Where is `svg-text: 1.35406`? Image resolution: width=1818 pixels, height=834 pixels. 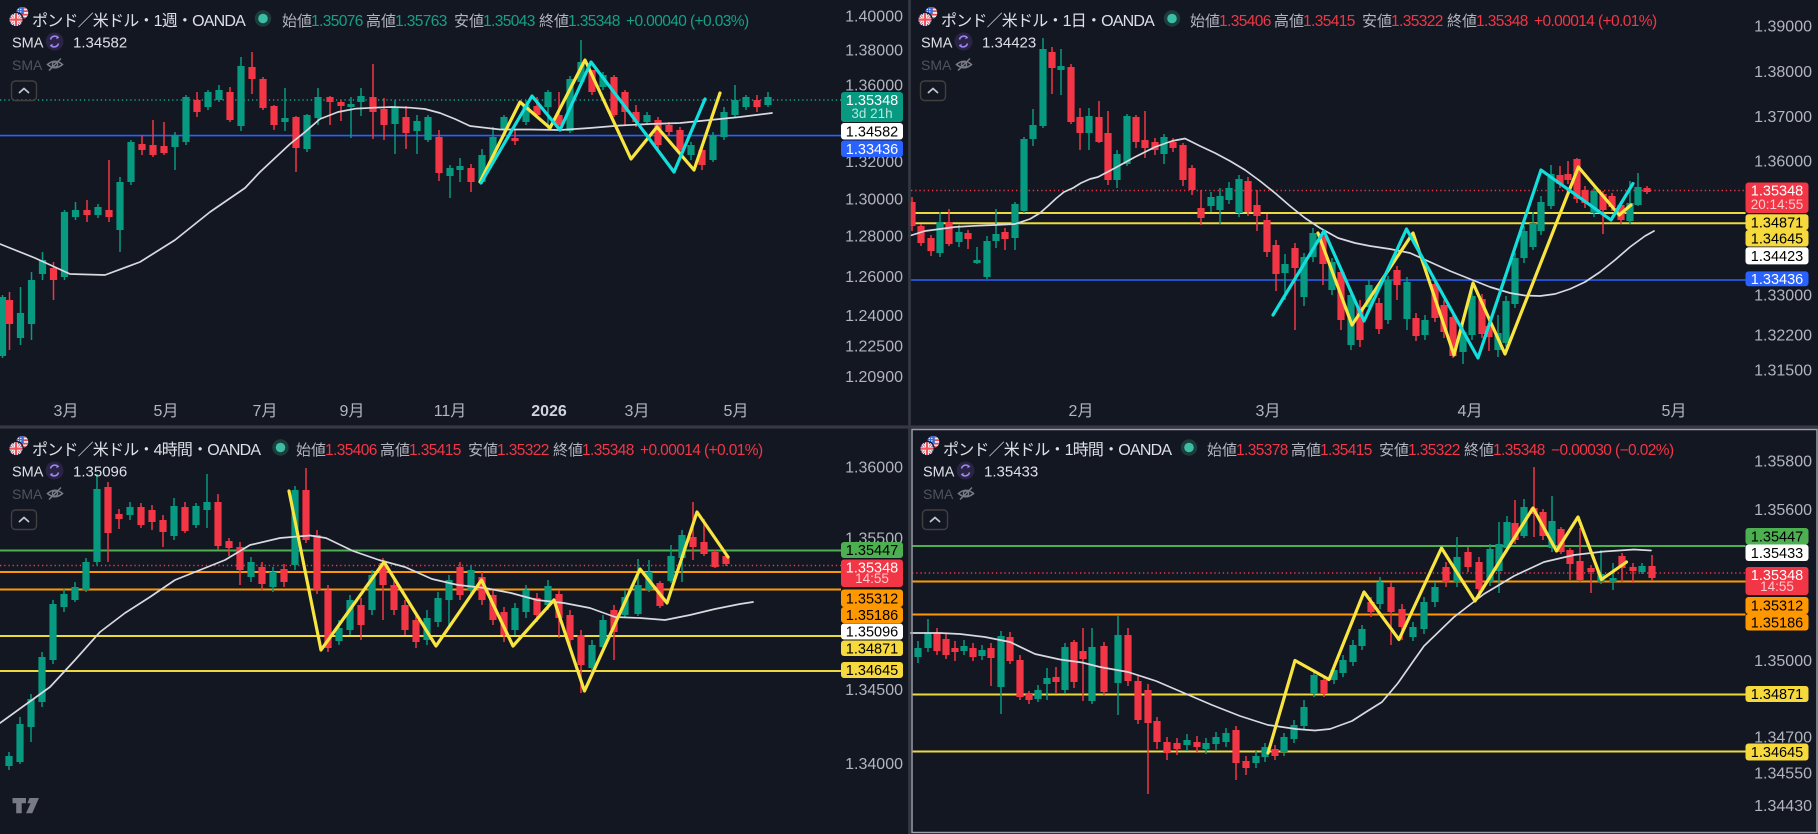 svg-text: 1.35406 is located at coordinates (351, 450).